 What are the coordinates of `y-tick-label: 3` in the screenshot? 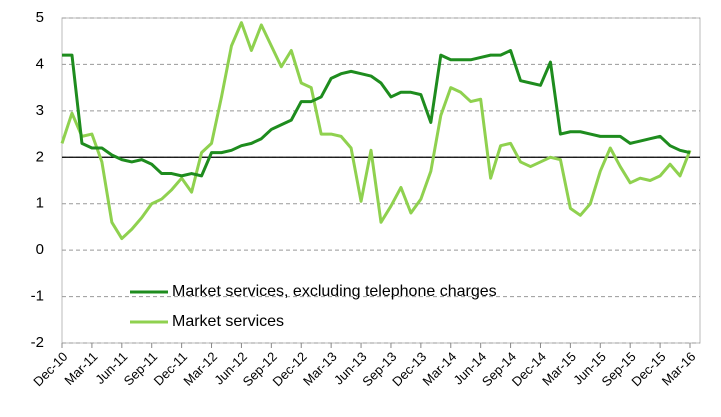 It's located at (40, 110).